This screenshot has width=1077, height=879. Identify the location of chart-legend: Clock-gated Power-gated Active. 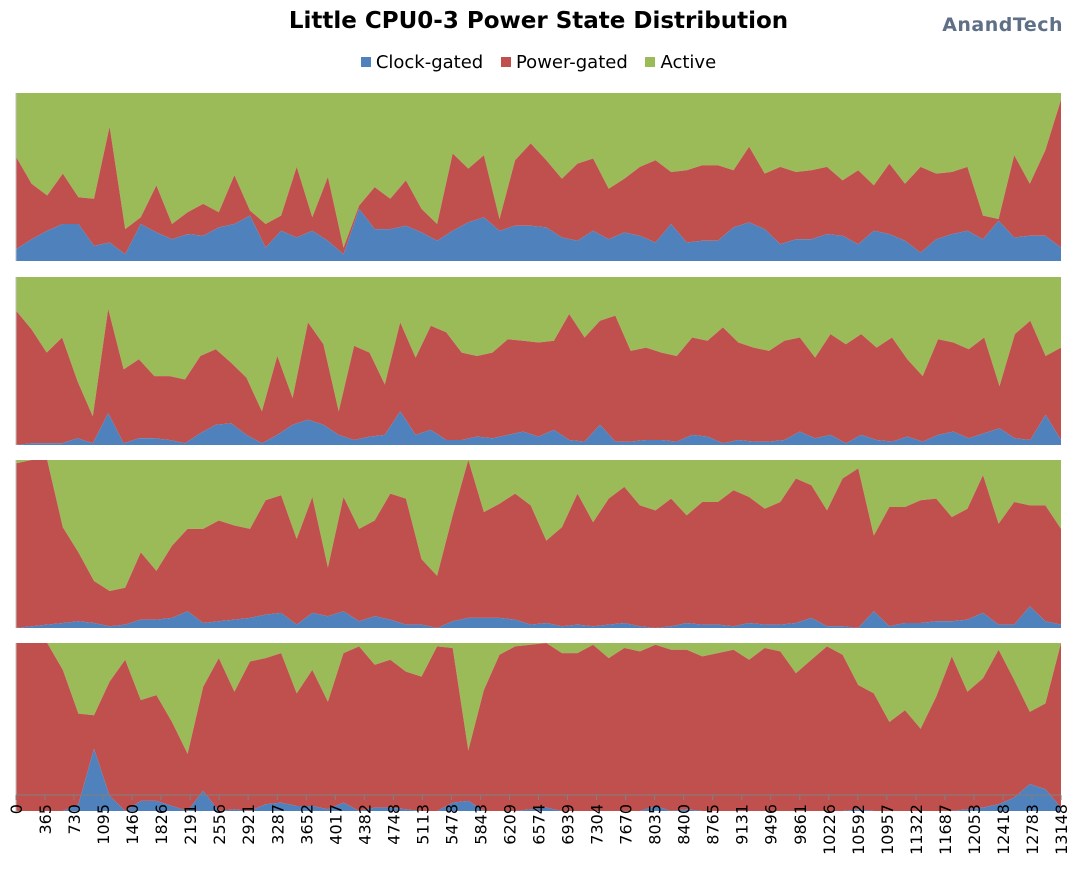
(538, 62).